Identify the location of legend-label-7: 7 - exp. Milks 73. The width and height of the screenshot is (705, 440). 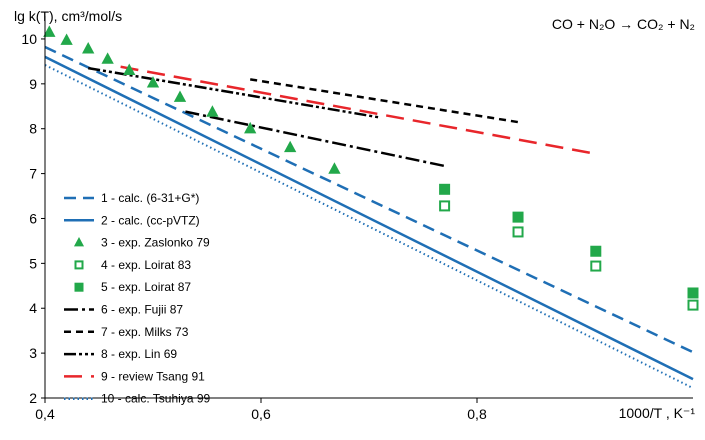
(145, 332).